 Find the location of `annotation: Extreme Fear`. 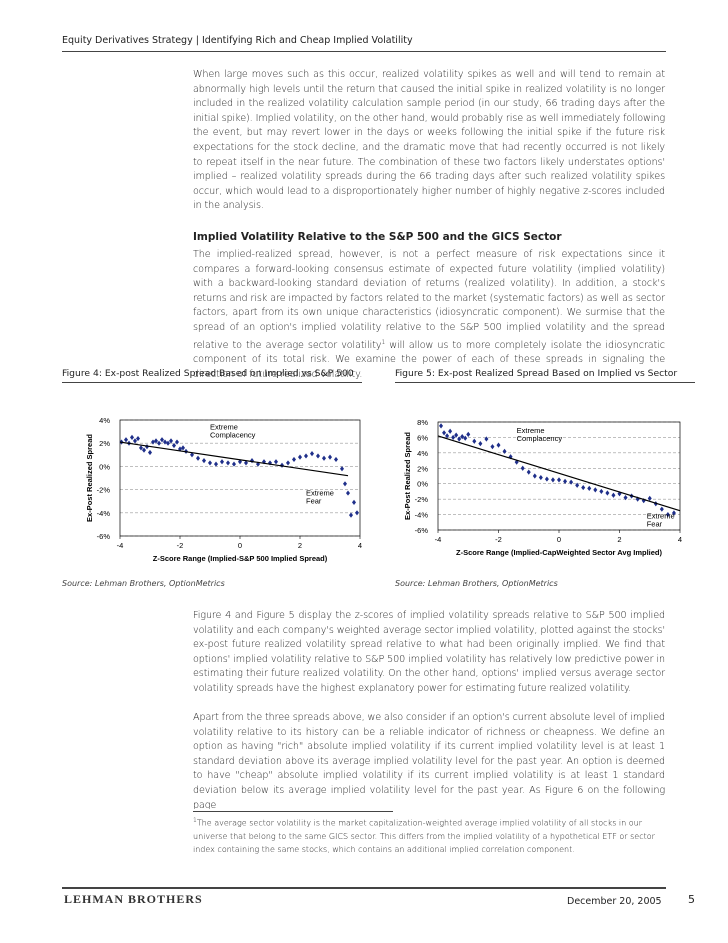

annotation: Extreme Fear is located at coordinates (661, 519).